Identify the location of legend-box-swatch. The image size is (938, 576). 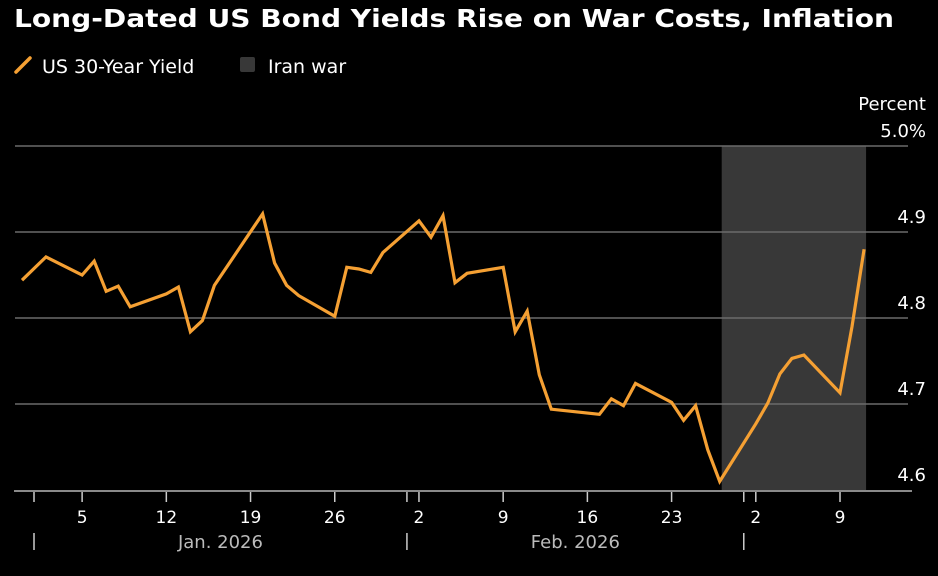
(247, 64).